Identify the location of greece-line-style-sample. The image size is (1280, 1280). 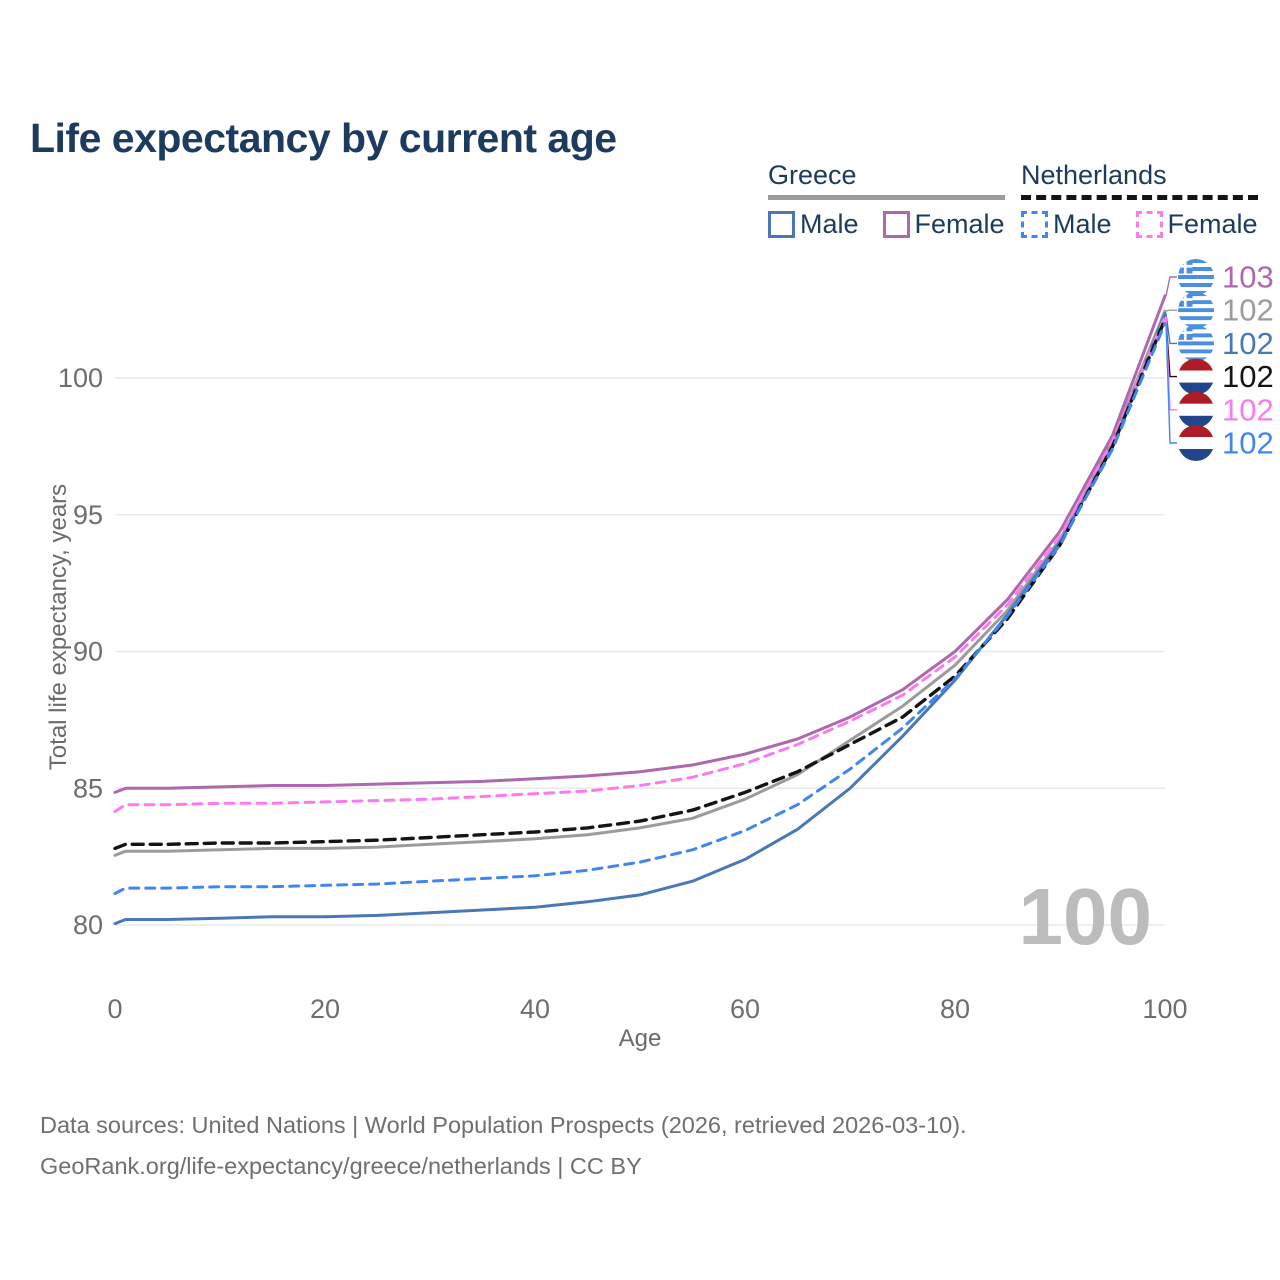
(886, 197).